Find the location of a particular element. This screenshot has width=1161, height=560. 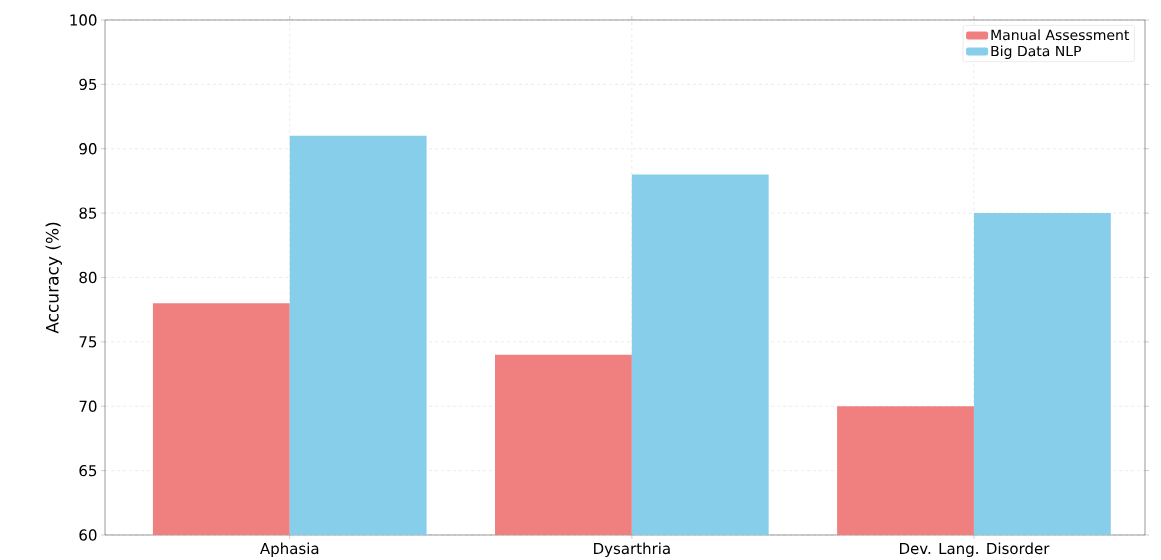

y-tick-label: 100 is located at coordinates (83, 20).